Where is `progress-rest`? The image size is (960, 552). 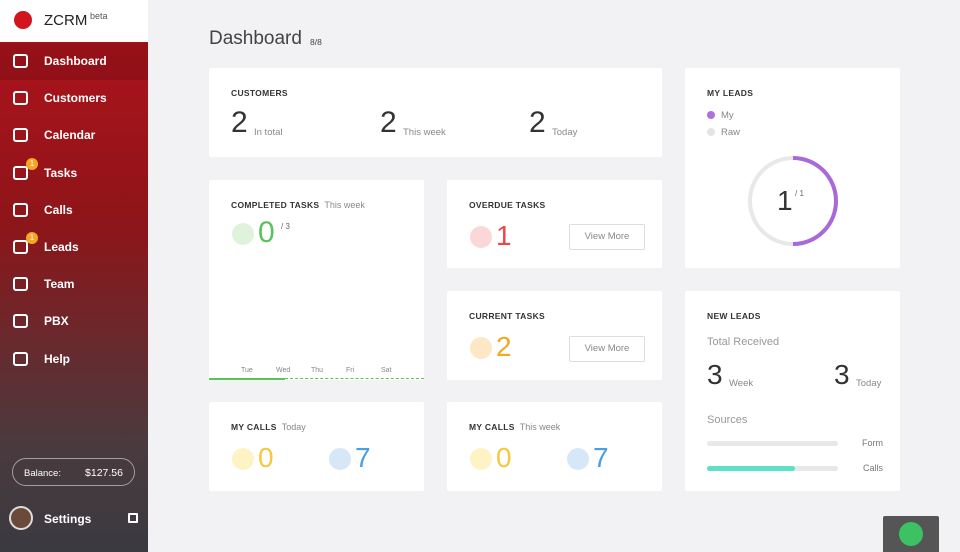 progress-rest is located at coordinates (354, 378).